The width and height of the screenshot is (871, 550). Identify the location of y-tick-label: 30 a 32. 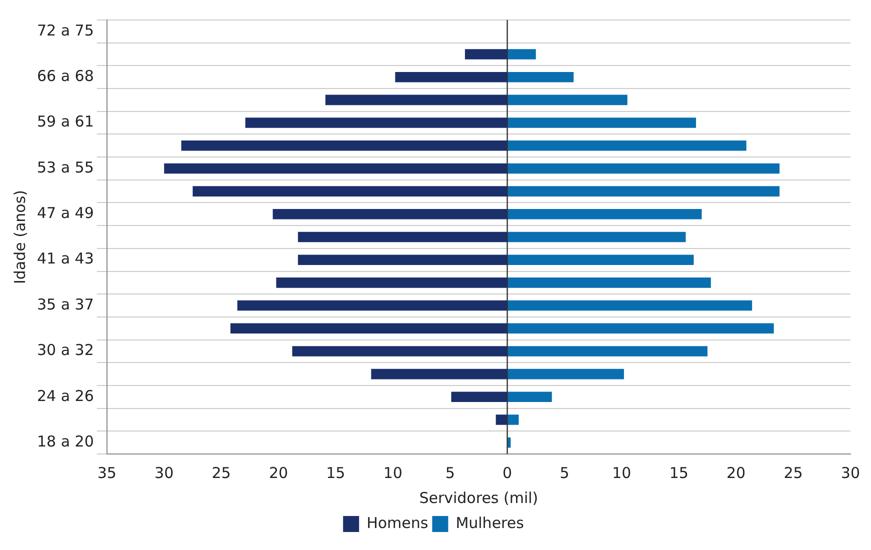
(65, 350).